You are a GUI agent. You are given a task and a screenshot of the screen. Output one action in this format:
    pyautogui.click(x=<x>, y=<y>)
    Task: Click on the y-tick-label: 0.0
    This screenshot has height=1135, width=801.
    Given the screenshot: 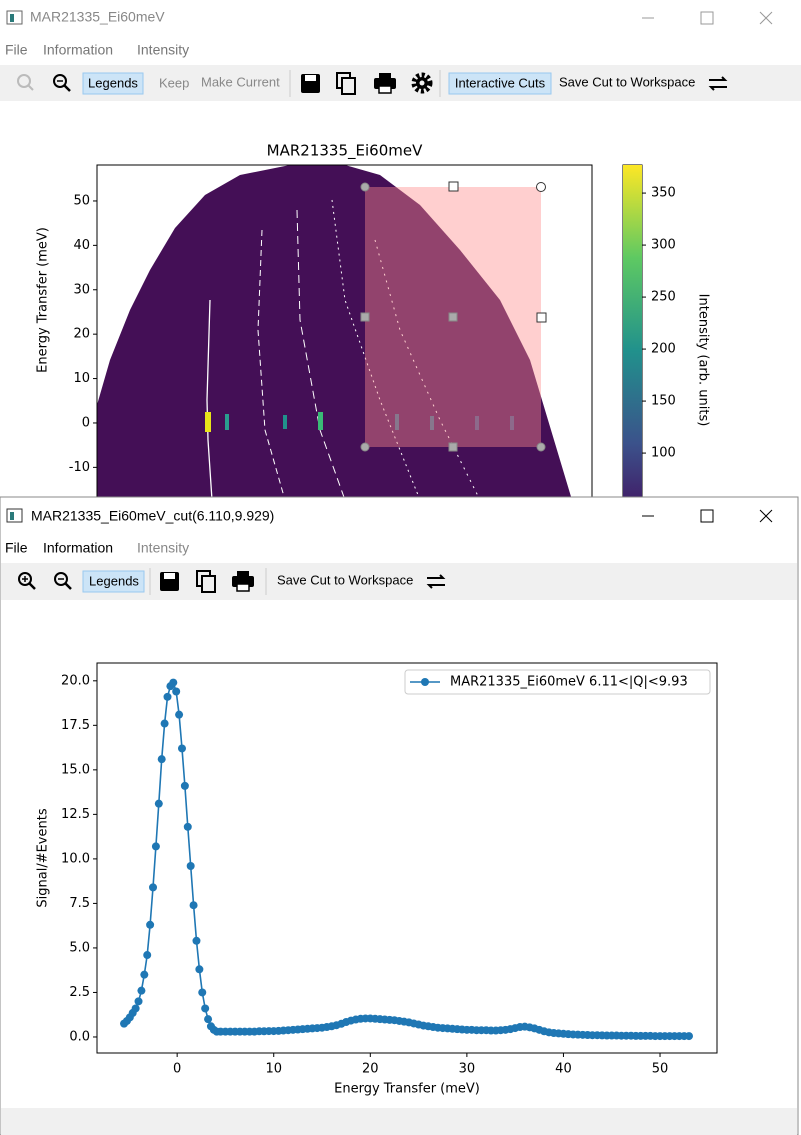 What is the action you would take?
    pyautogui.click(x=79, y=1036)
    